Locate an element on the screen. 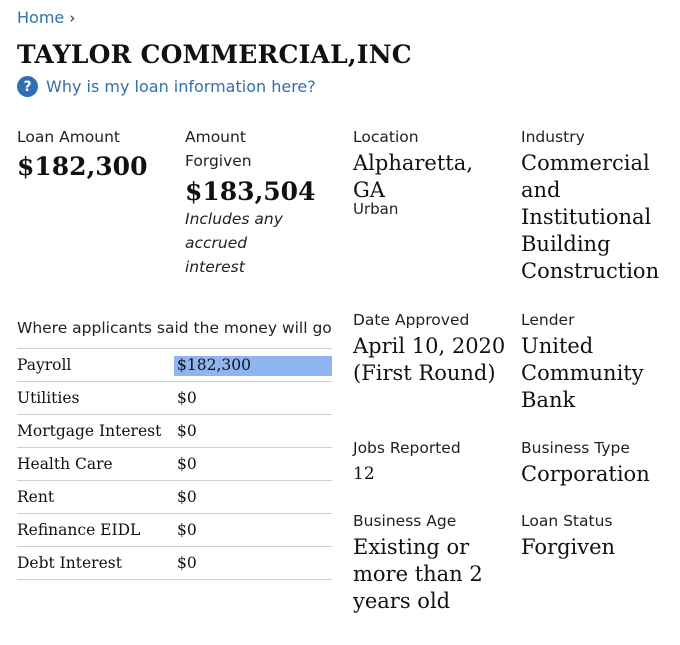 This screenshot has height=645, width=680. help-row: ? Why is my loan information here? is located at coordinates (166, 86).